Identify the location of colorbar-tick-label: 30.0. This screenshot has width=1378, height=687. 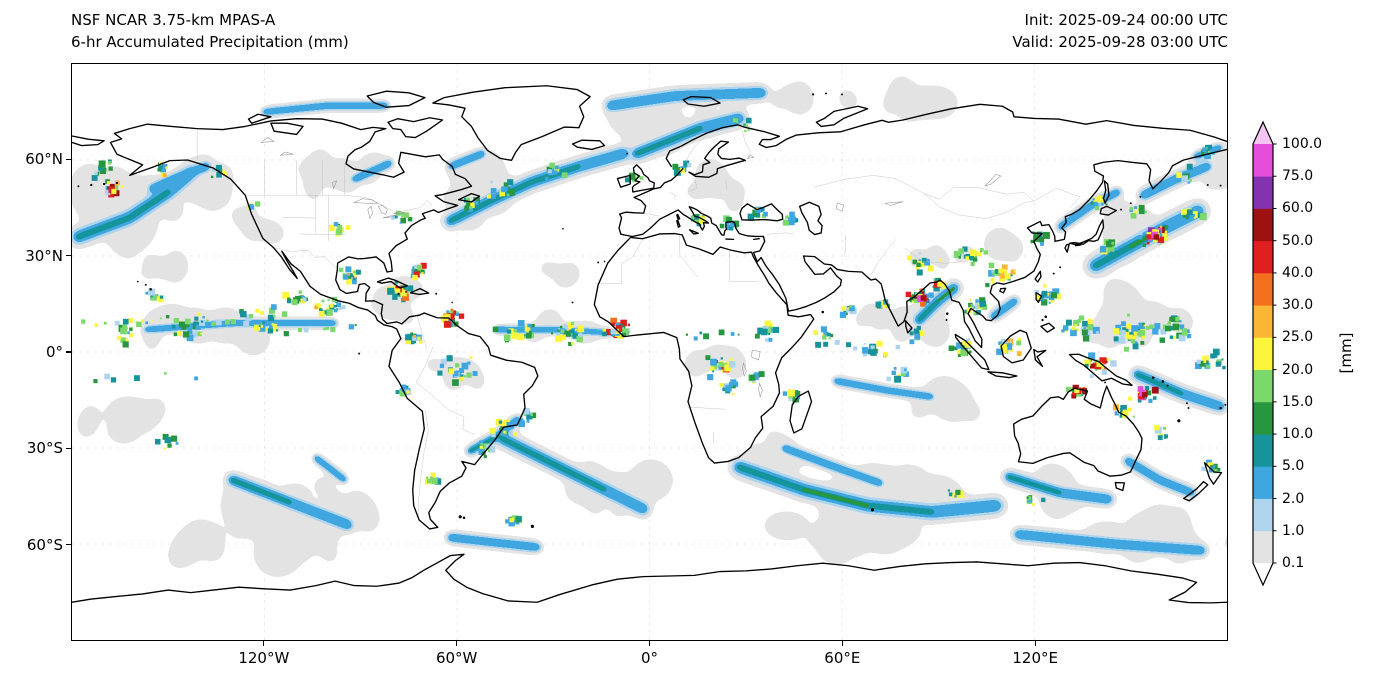
(1298, 305).